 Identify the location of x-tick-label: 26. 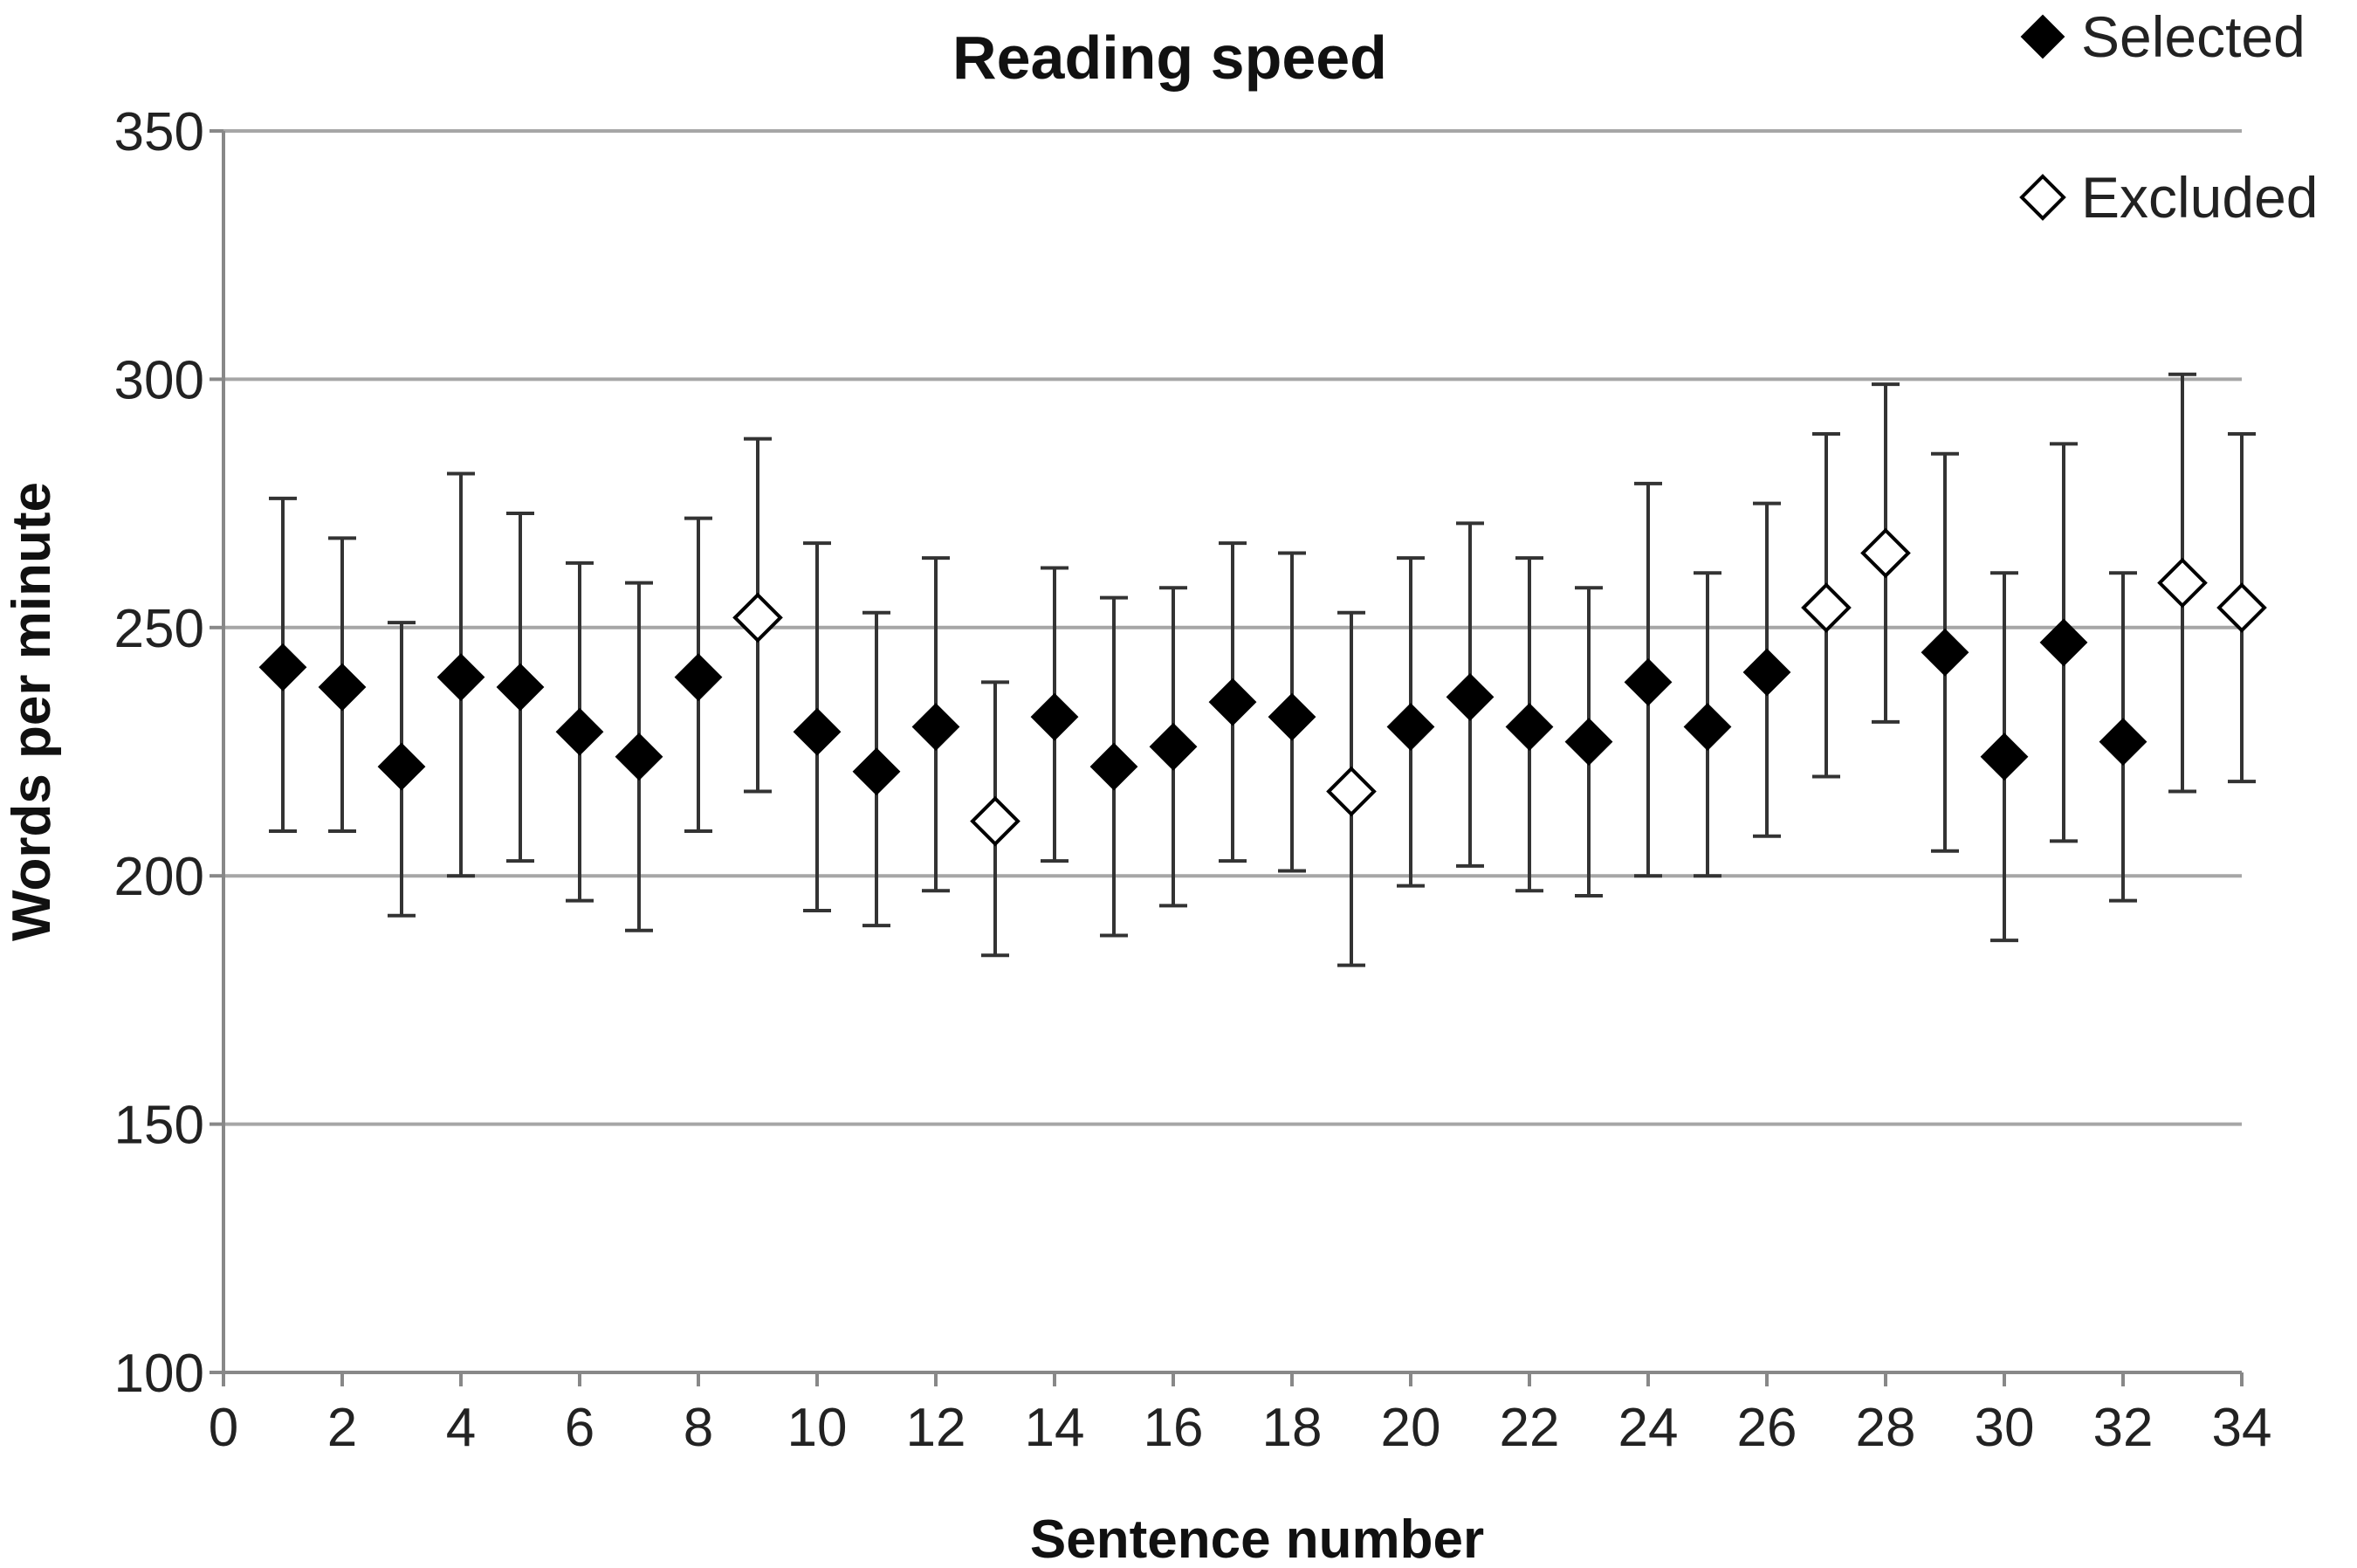
(1767, 1428).